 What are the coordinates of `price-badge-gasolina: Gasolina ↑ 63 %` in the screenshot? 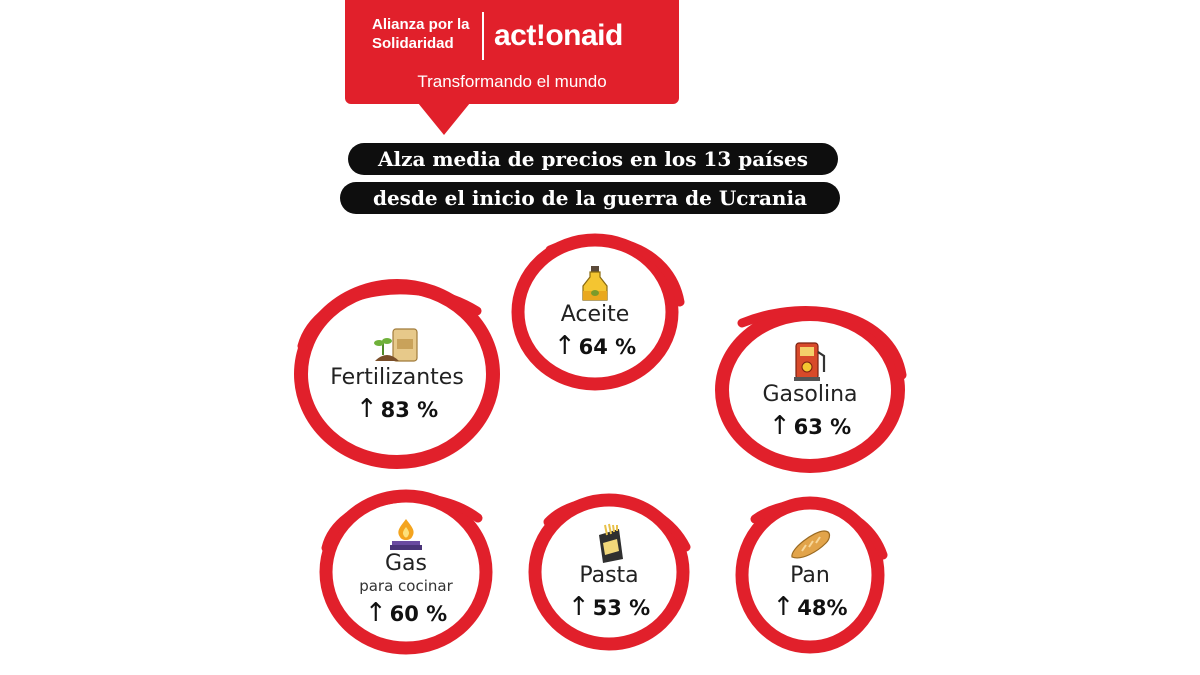 It's located at (810, 390).